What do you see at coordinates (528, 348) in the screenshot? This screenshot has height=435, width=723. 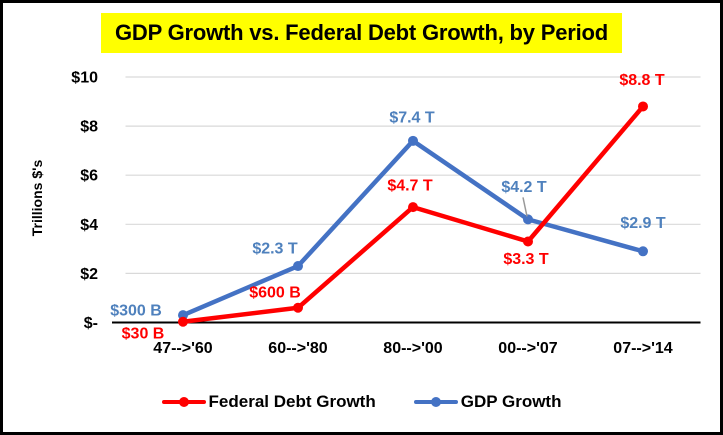 I see `x-tick-label: 00-->'07` at bounding box center [528, 348].